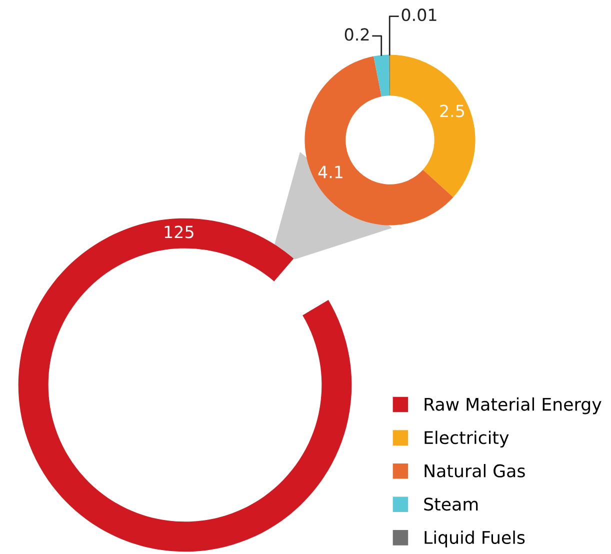 The image size is (611, 554). I want to click on data-label: 125, so click(179, 232).